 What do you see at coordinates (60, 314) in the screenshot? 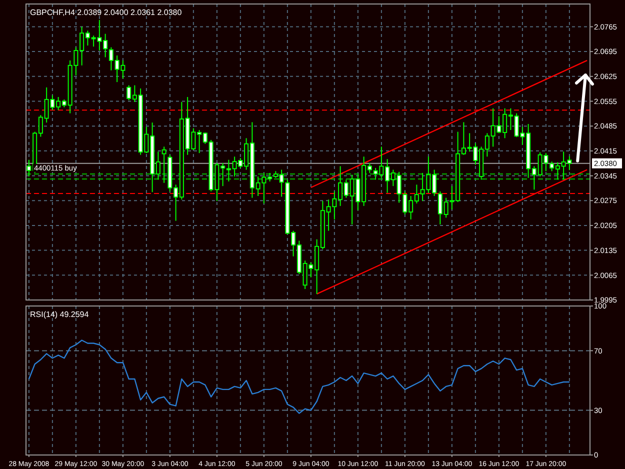
I see `text: RSI(14) 49.2594` at bounding box center [60, 314].